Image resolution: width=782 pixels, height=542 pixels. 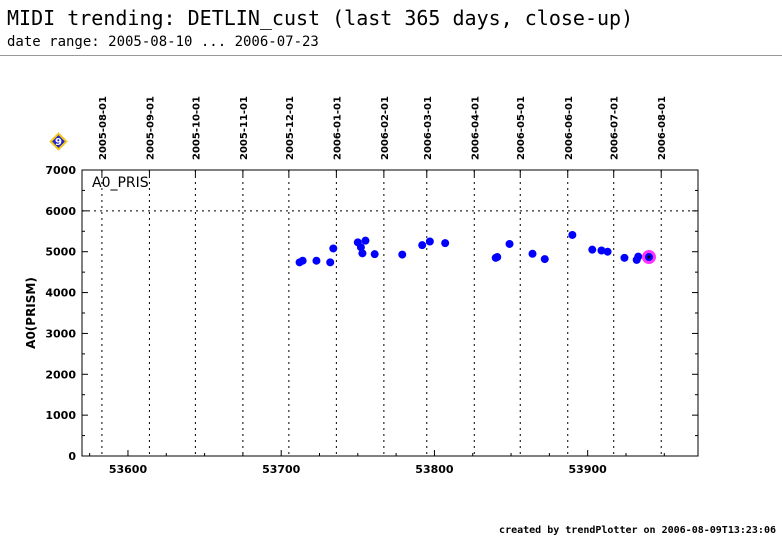 I want to click on y-tick-label: 0, so click(x=72, y=456).